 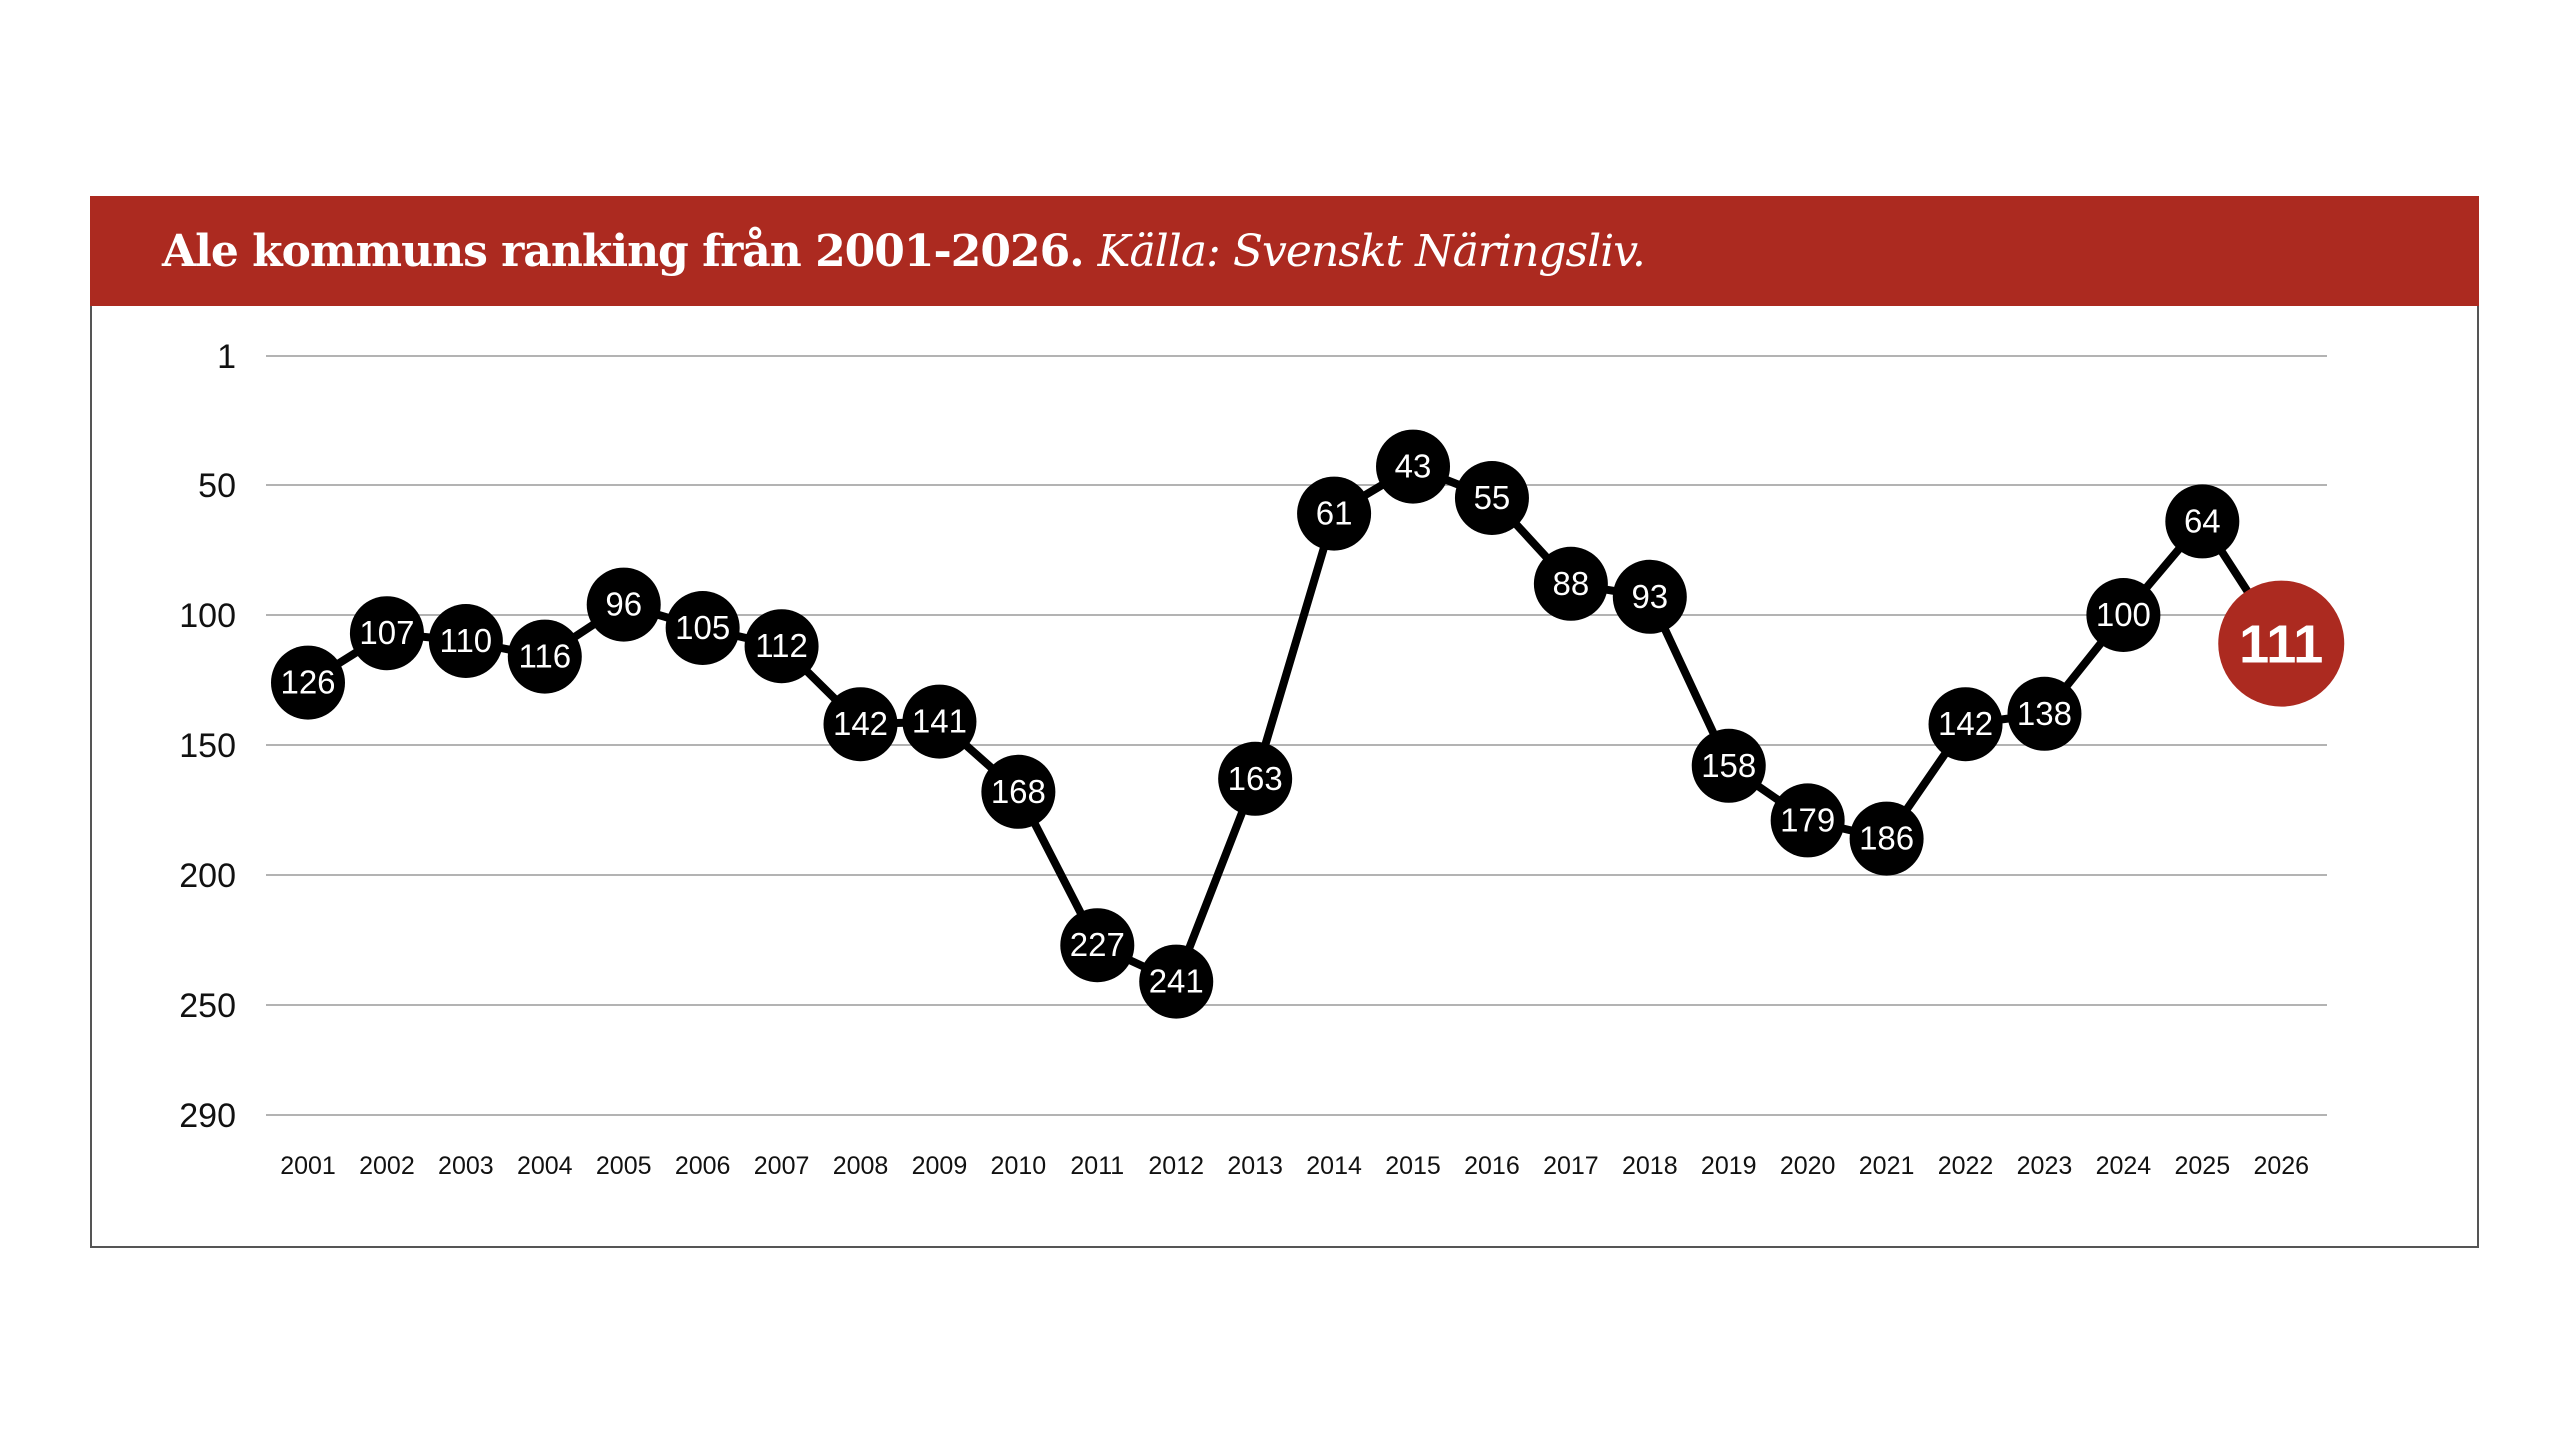 What do you see at coordinates (1492, 1166) in the screenshot?
I see `x-tick-label: 2016` at bounding box center [1492, 1166].